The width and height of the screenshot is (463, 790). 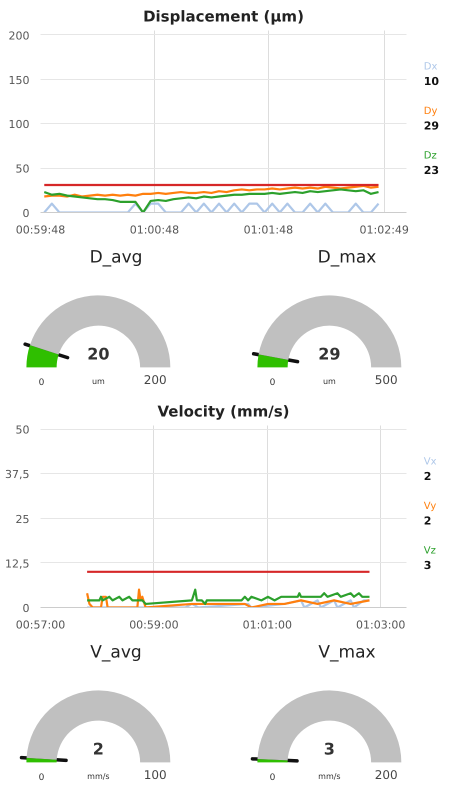 I want to click on x-tick-label: 01:00:48, so click(x=155, y=230).